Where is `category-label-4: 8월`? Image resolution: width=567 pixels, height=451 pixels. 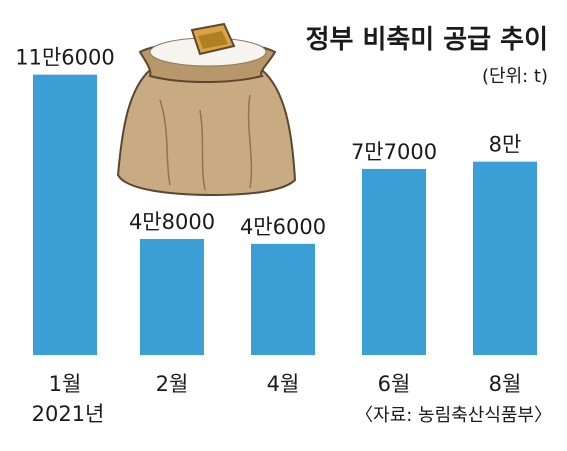
category-label-4: 8월 is located at coordinates (505, 384).